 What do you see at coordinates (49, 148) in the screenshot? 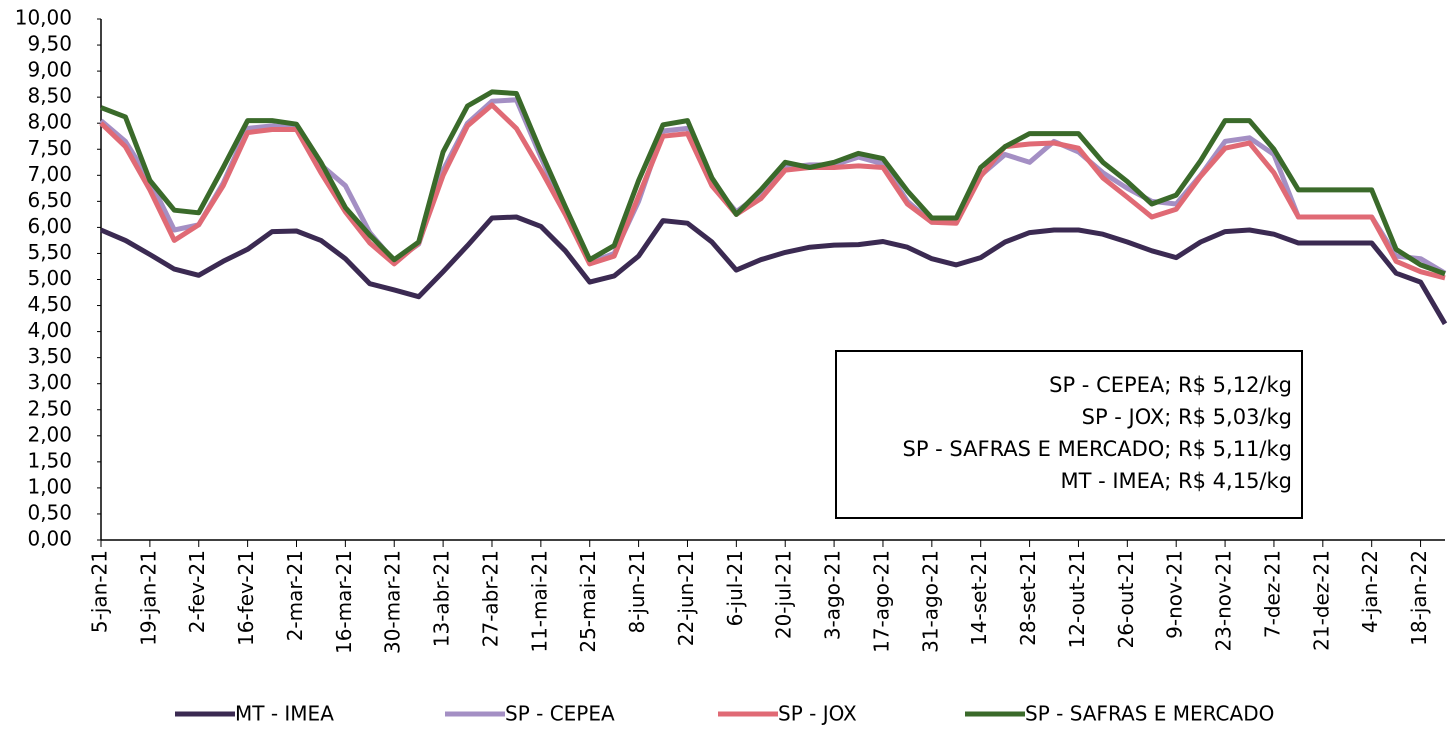
I see `y-tick-label: 7,50` at bounding box center [49, 148].